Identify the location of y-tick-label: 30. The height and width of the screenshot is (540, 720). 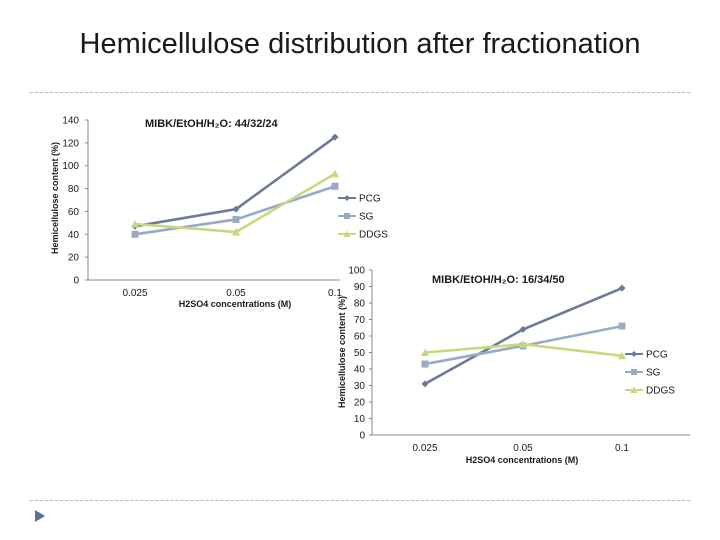
(360, 386).